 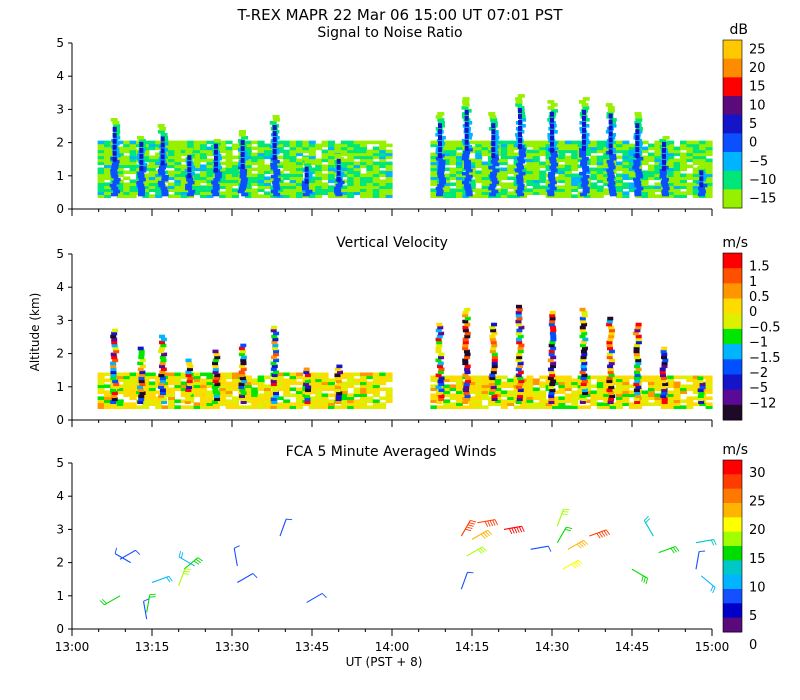 What do you see at coordinates (552, 120) in the screenshot?
I see `snr-core-cell` at bounding box center [552, 120].